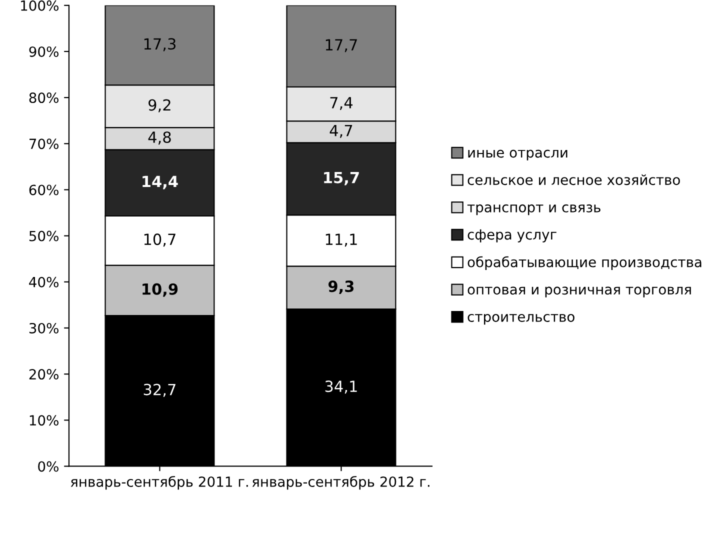 This screenshot has height=539, width=726. Describe the element at coordinates (43, 374) in the screenshot. I see `y-tick-label: 20%` at that location.